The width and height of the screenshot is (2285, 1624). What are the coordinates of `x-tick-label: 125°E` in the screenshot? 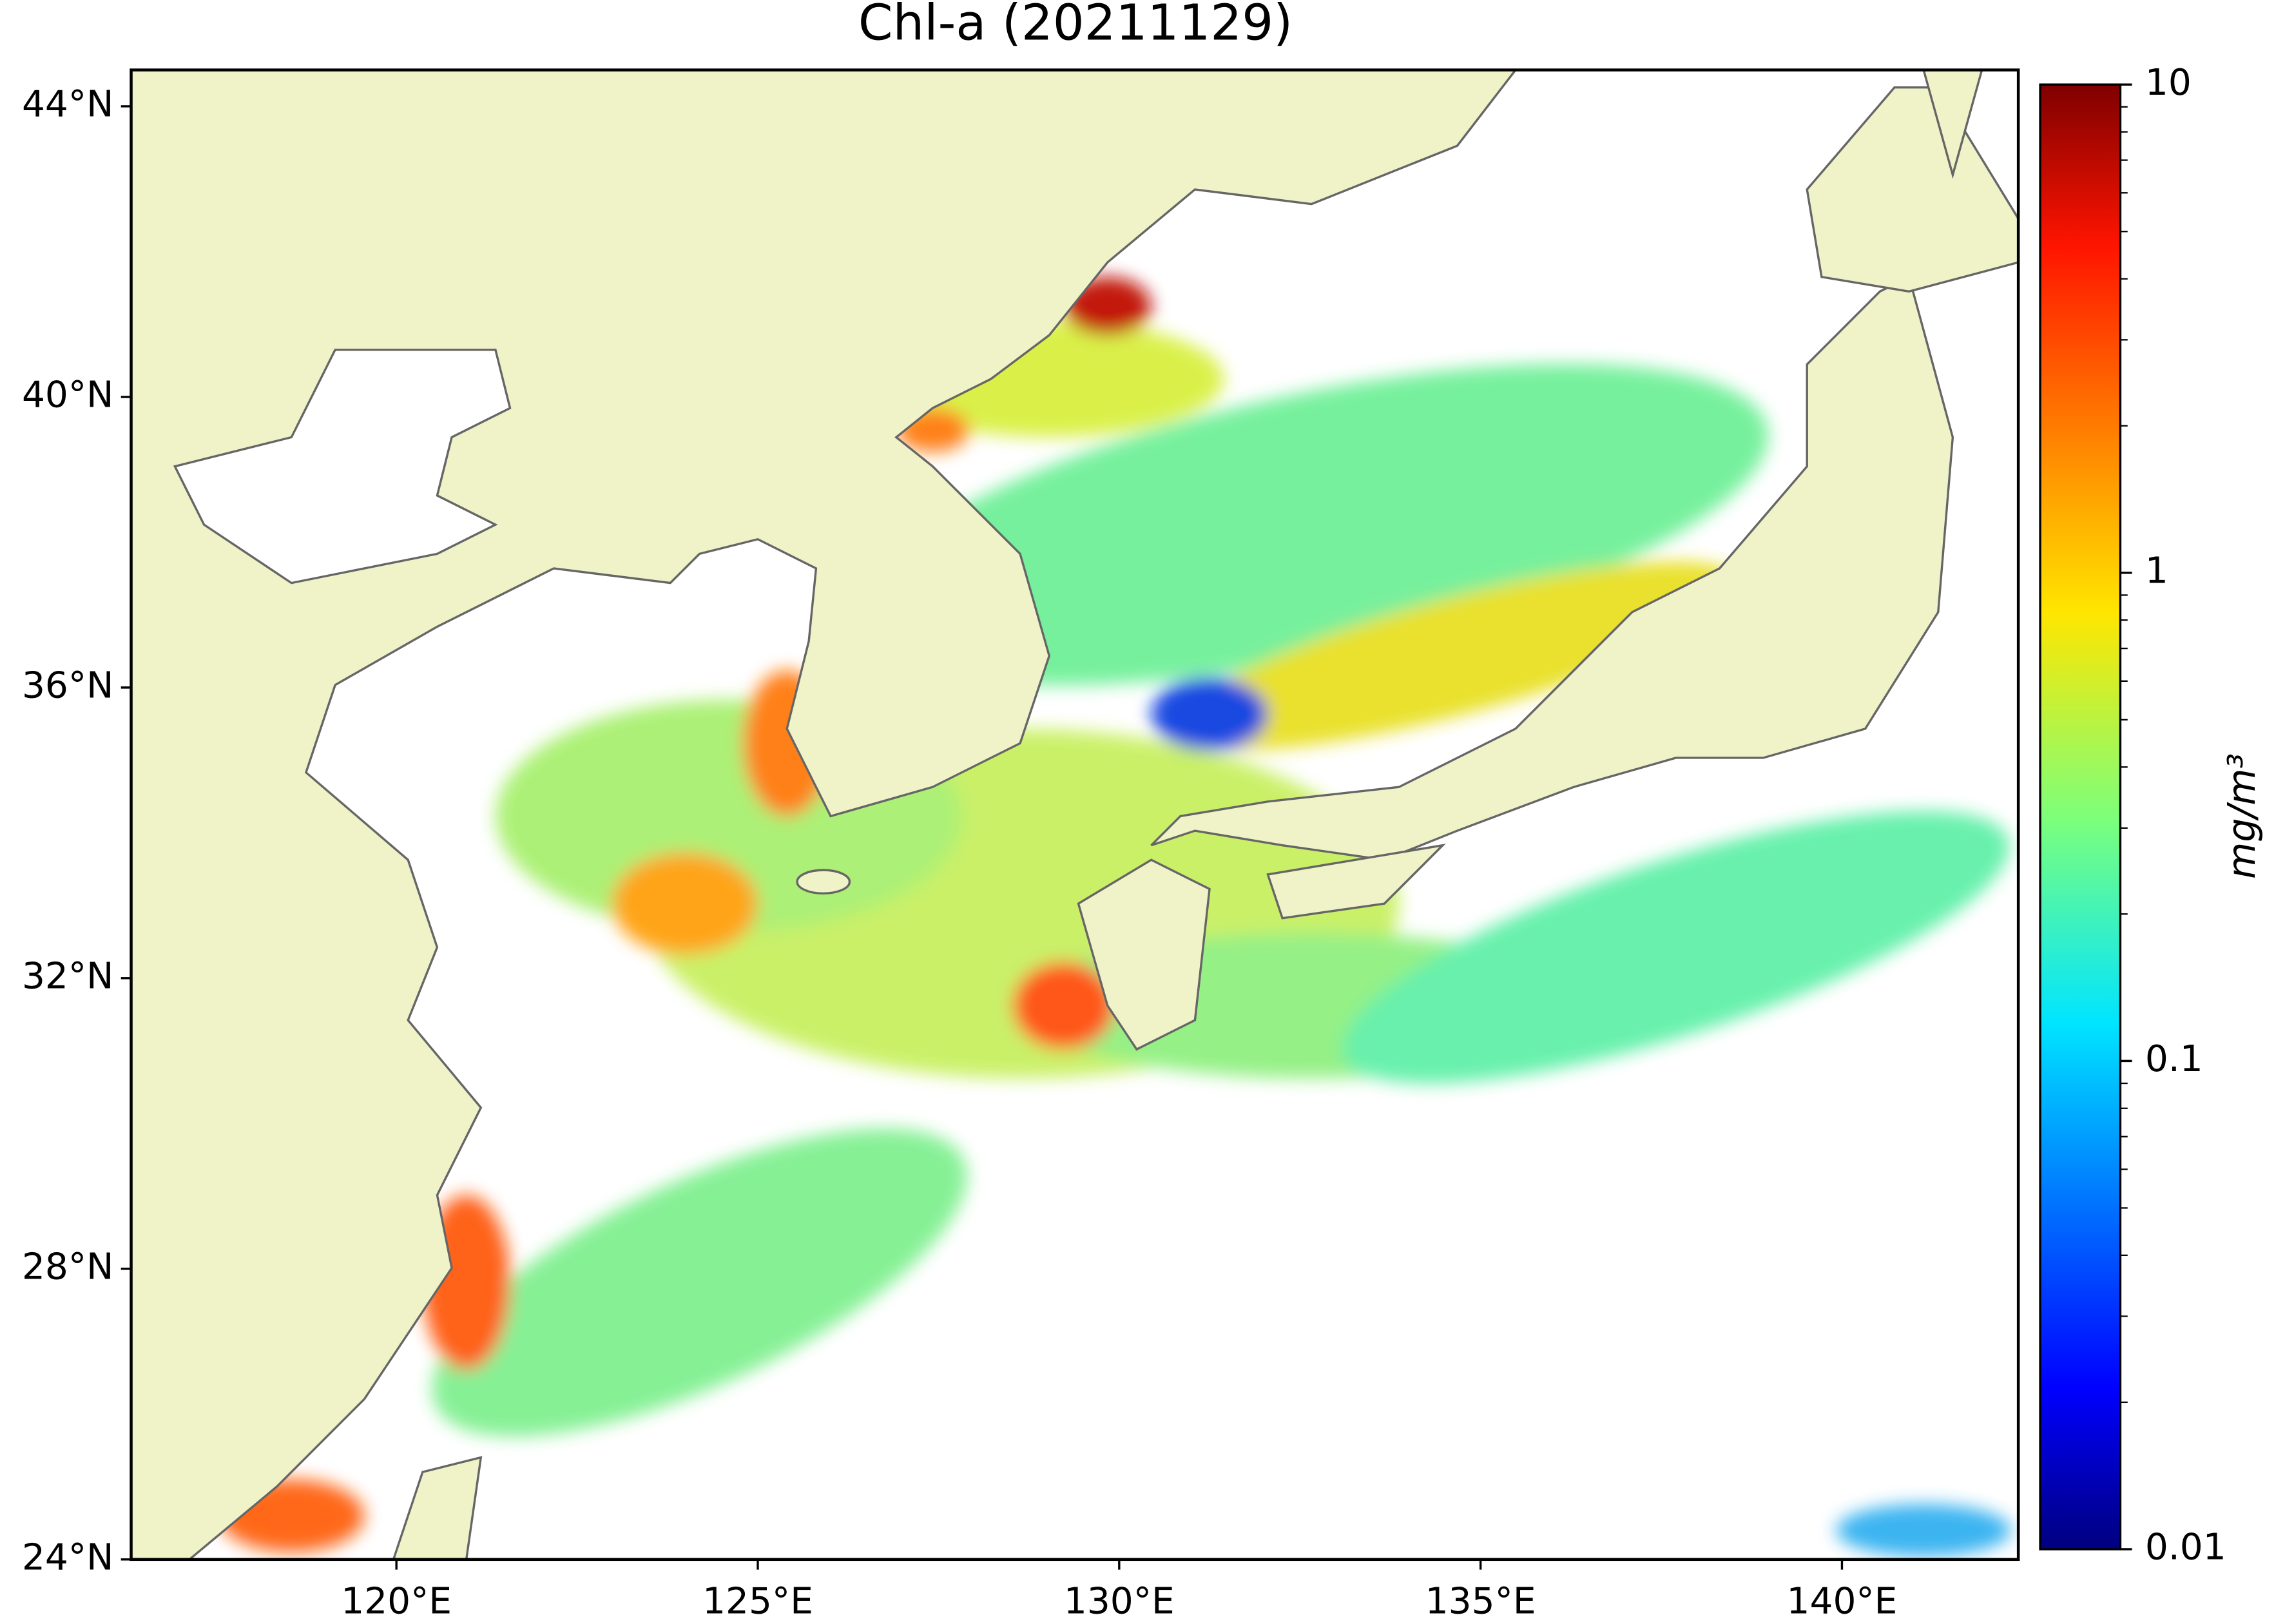 It's located at (757, 1601).